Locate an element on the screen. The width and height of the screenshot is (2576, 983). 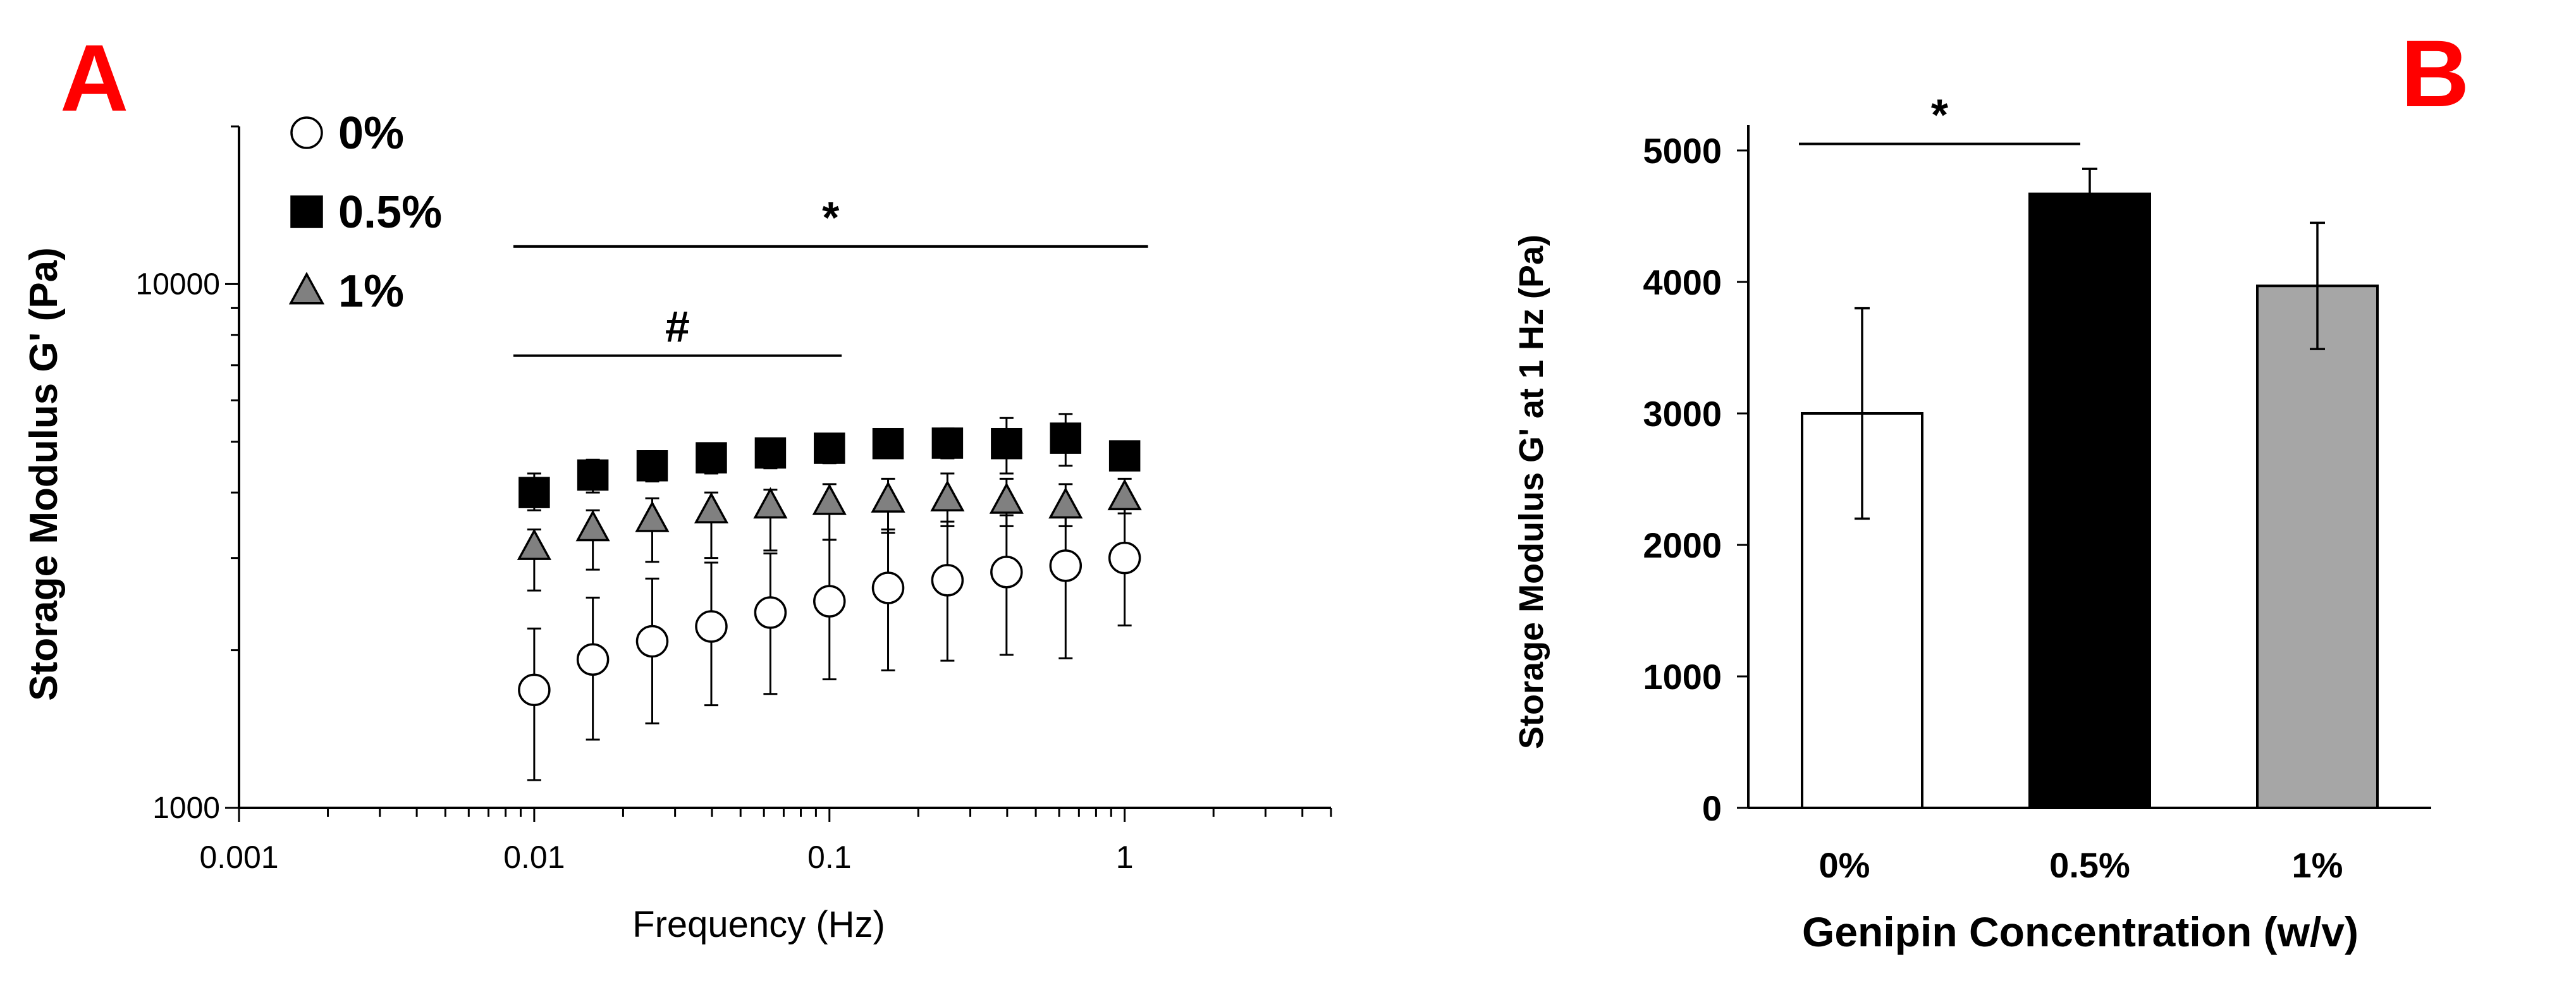
panel-b-label: B is located at coordinates (2435, 73).